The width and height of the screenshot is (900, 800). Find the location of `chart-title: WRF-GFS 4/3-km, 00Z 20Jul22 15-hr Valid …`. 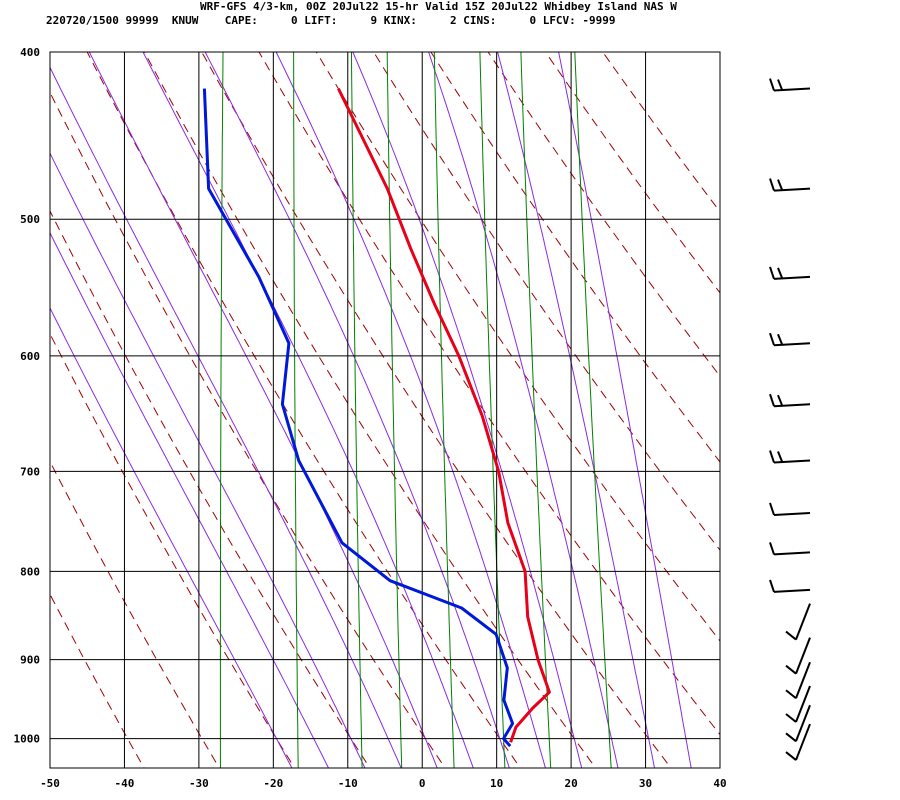

chart-title: WRF-GFS 4/3-km, 00Z 20Jul22 15-hr Valid … is located at coordinates (438, 6).